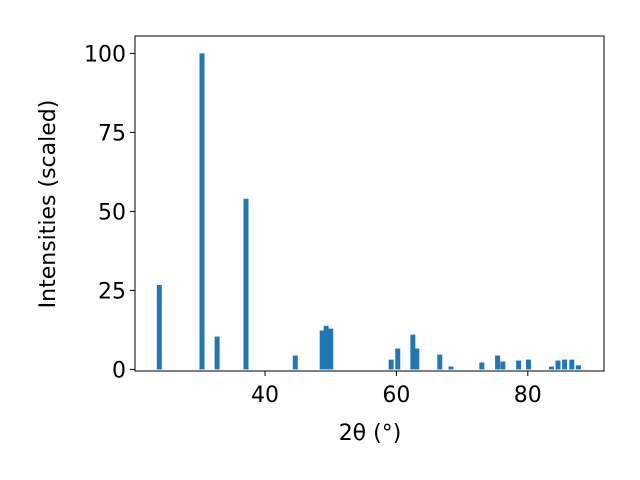 The width and height of the screenshot is (640, 480). Describe the element at coordinates (119, 370) in the screenshot. I see `y-tick-label: 0` at that location.